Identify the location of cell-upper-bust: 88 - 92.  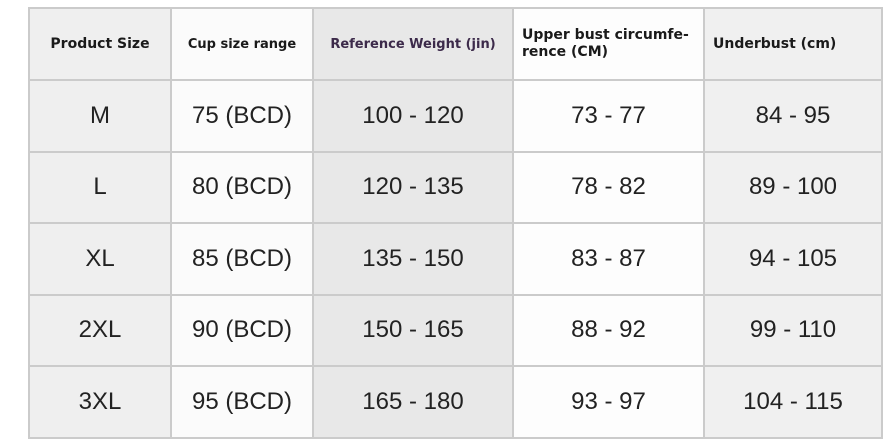
(608, 330).